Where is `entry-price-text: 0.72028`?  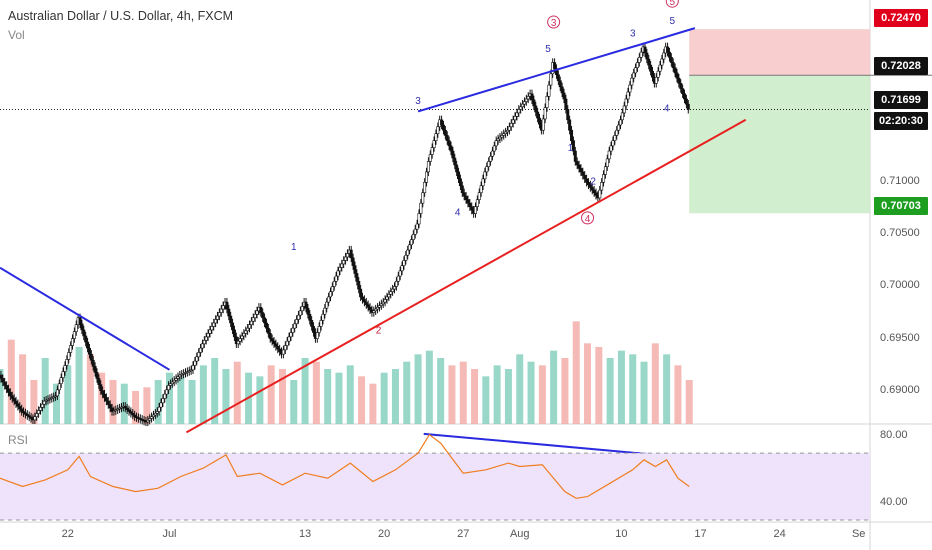
entry-price-text: 0.72028 is located at coordinates (901, 66).